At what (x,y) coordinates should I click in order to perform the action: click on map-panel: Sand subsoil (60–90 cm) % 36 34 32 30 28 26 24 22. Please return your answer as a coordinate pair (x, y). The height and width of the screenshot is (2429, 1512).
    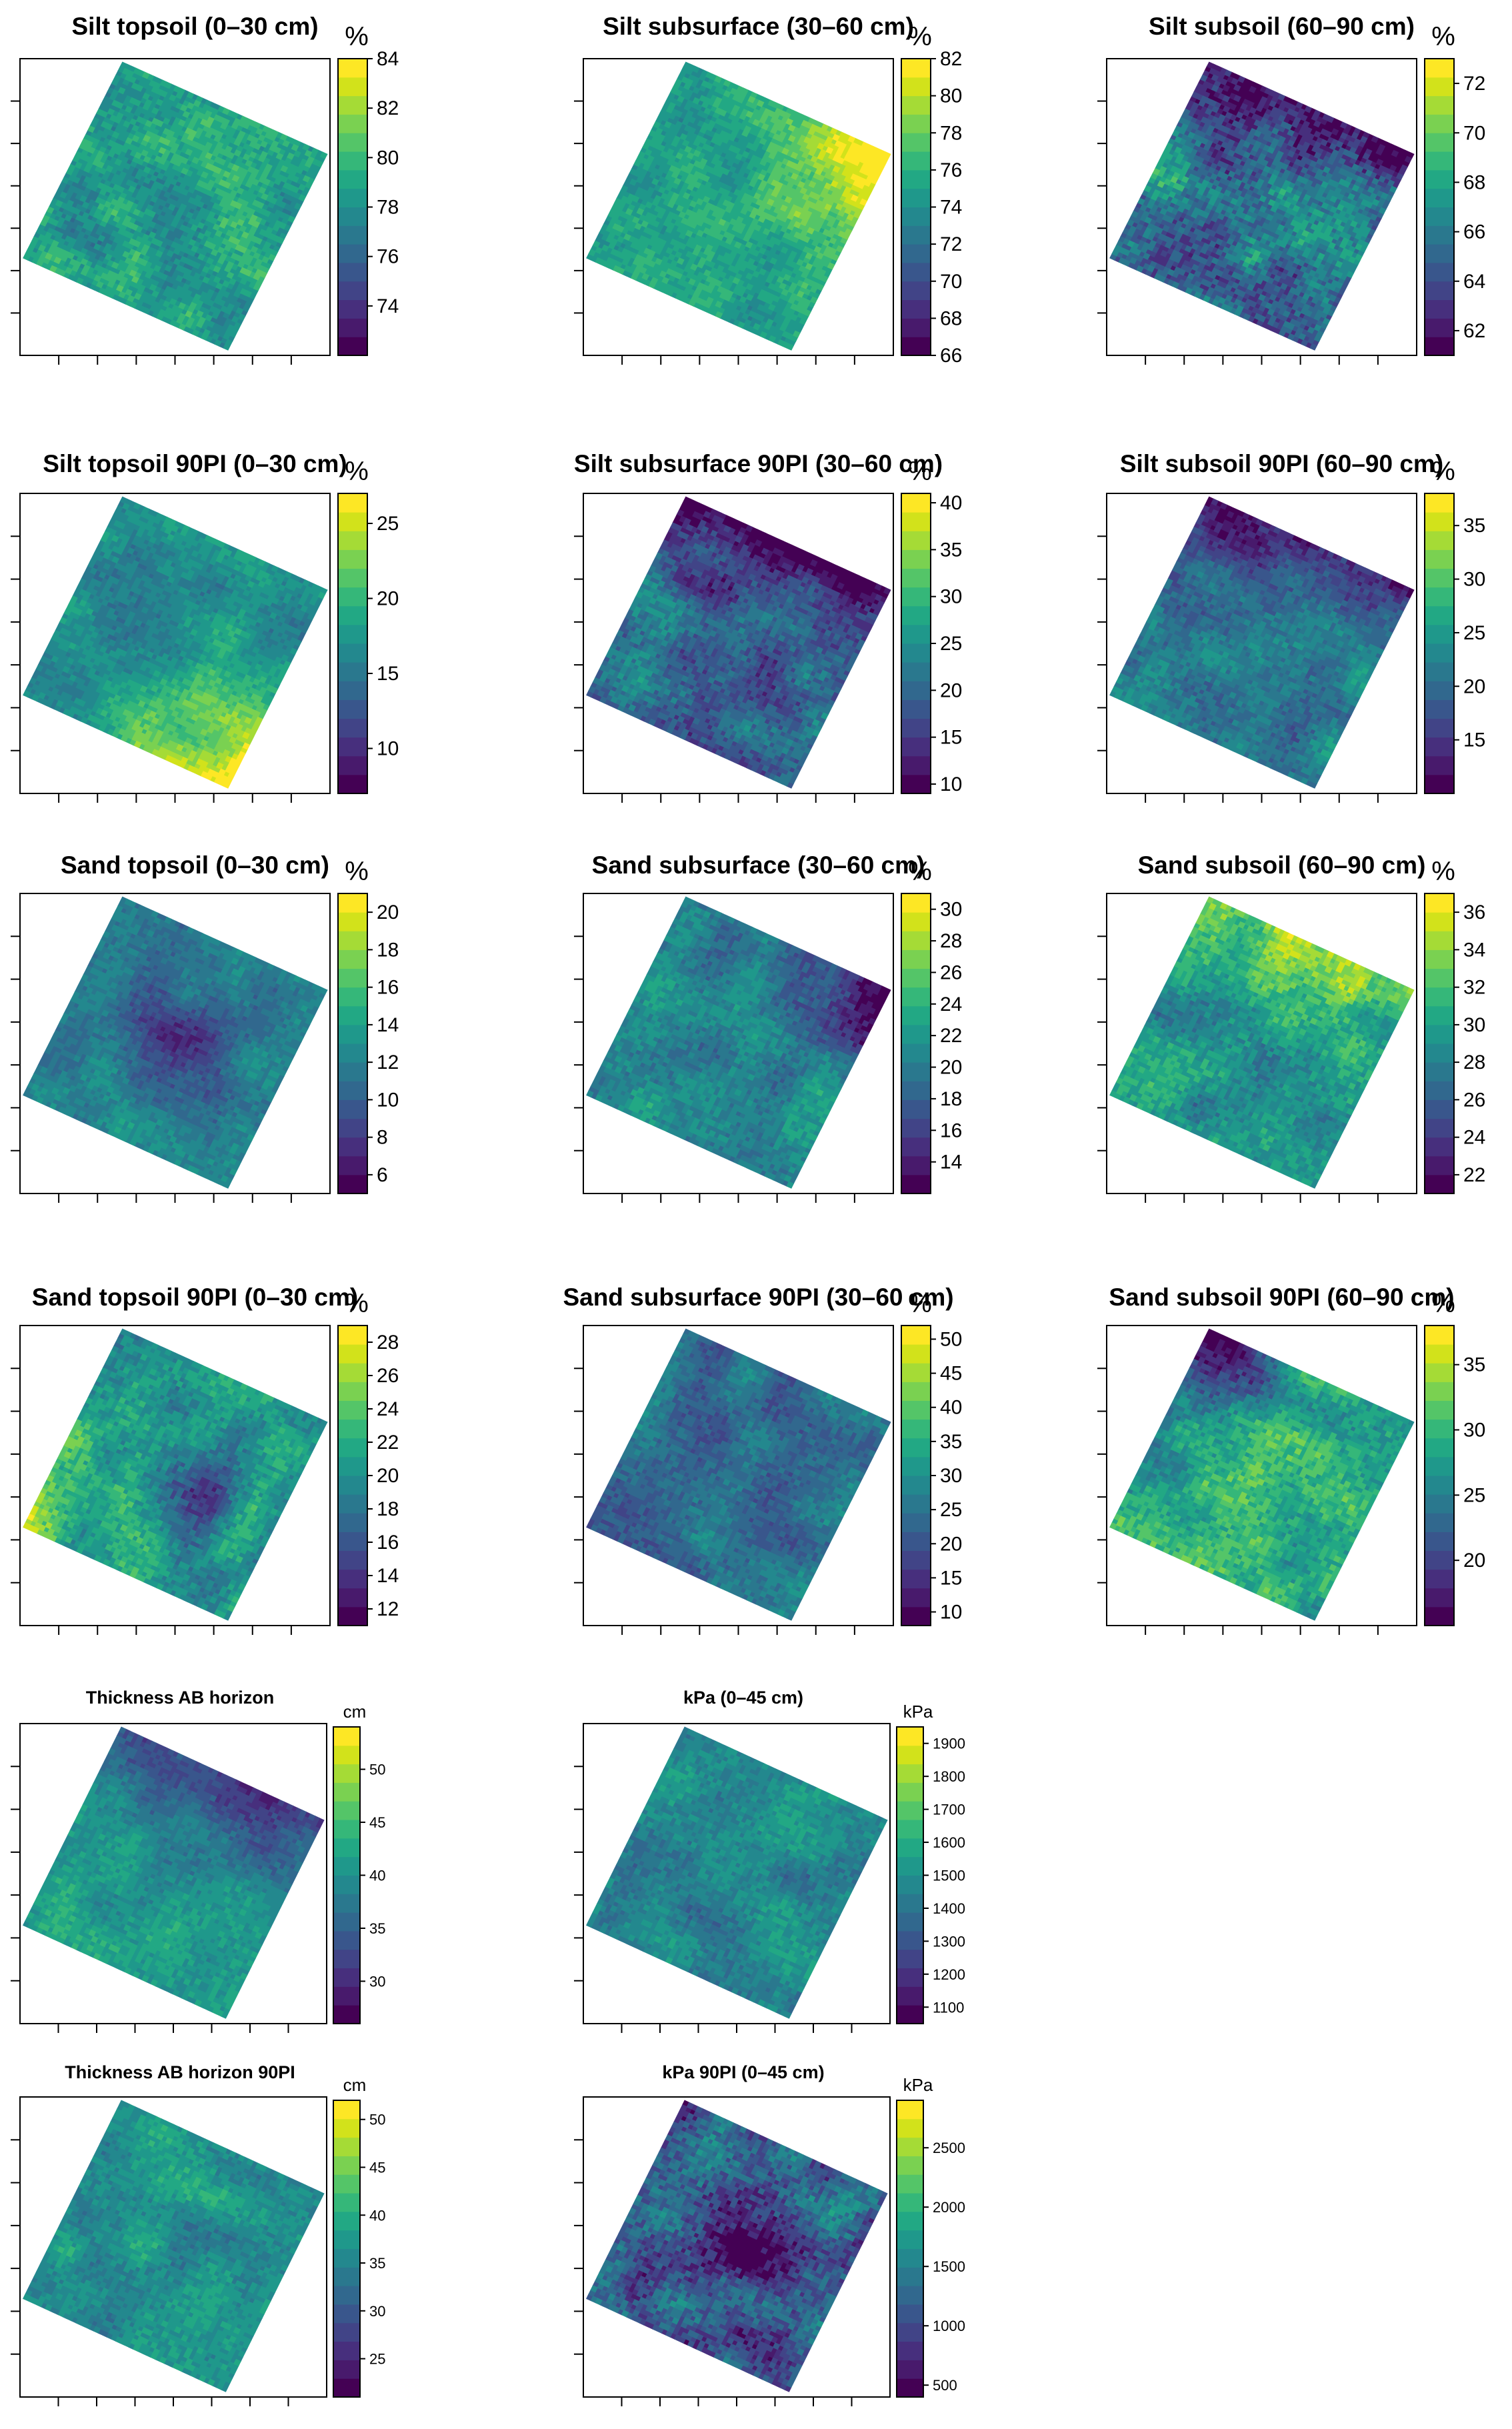
    Looking at the image, I should click on (1291, 1027).